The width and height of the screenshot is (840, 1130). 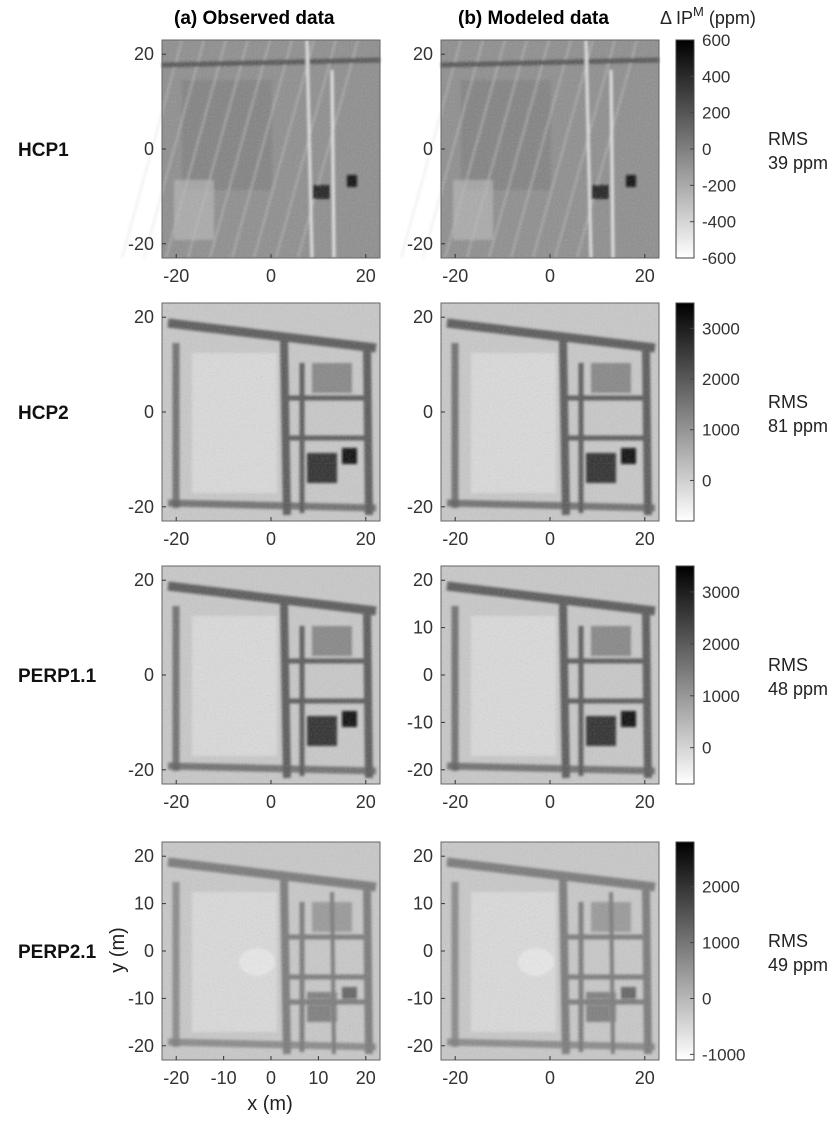 I want to click on colorbar-superscript: M, so click(x=698, y=11).